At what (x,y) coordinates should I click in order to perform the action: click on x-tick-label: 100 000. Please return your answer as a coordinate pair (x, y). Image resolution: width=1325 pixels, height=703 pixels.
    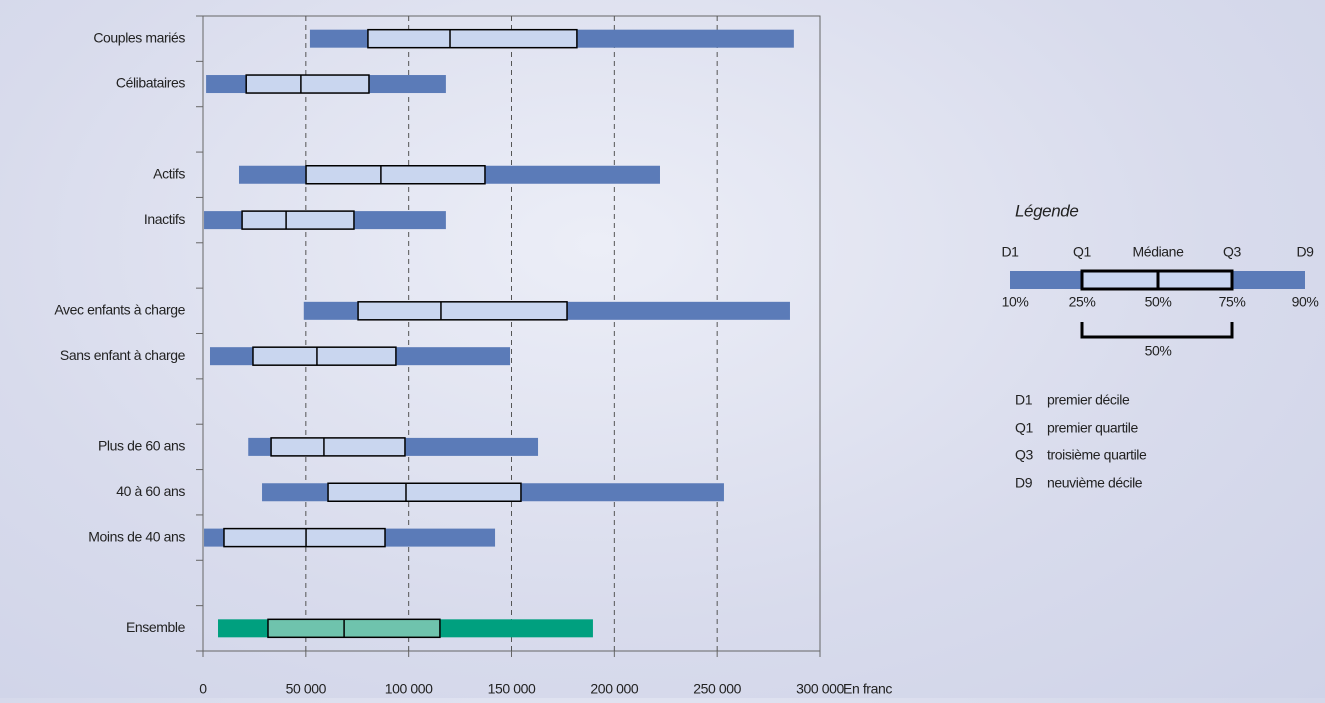
    Looking at the image, I should click on (409, 689).